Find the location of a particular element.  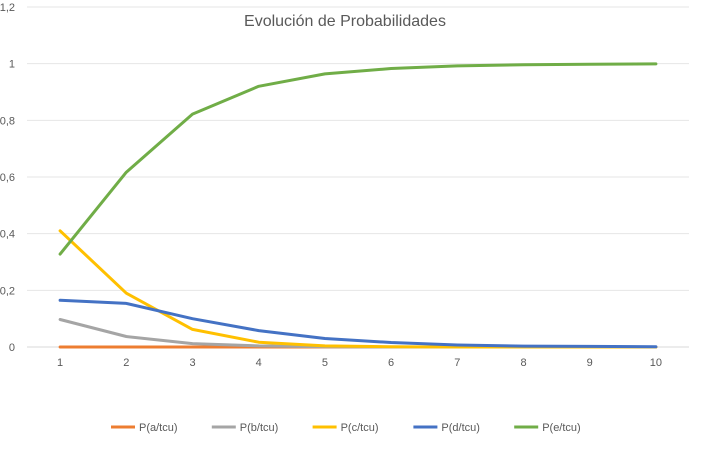

x-tick-label: 1 is located at coordinates (60, 363).